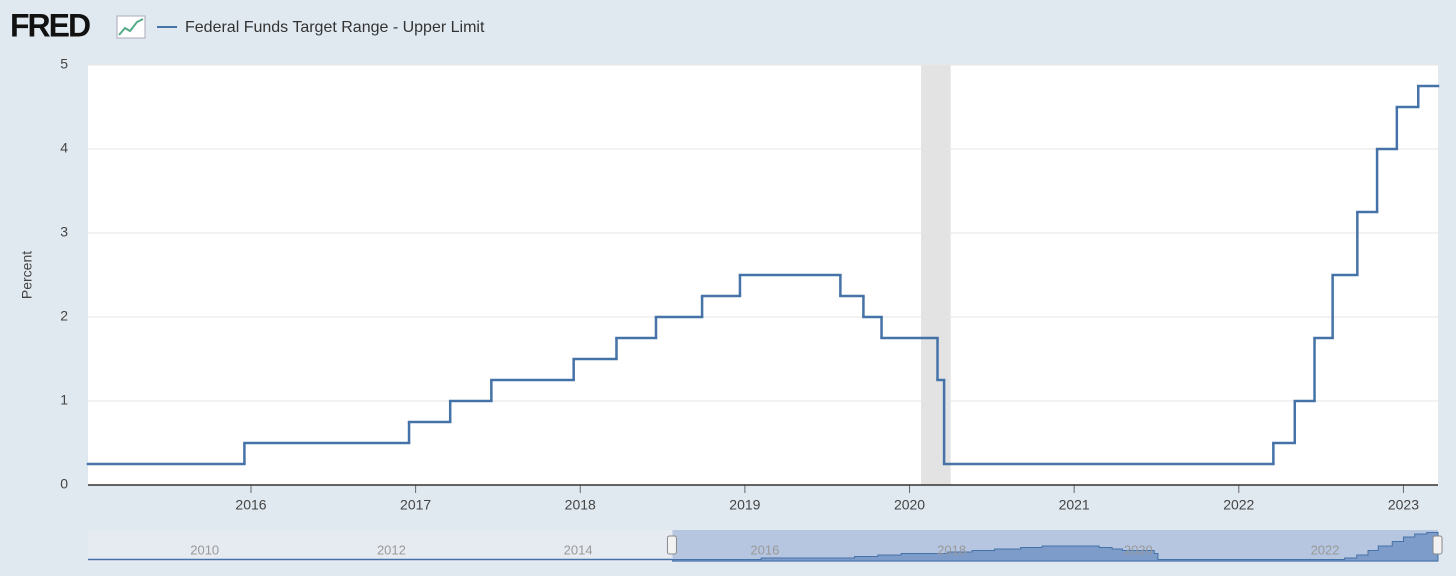 The height and width of the screenshot is (576, 1456). Describe the element at coordinates (335, 27) in the screenshot. I see `legend-label: Federal Funds Target Range - Upper Limit` at that location.